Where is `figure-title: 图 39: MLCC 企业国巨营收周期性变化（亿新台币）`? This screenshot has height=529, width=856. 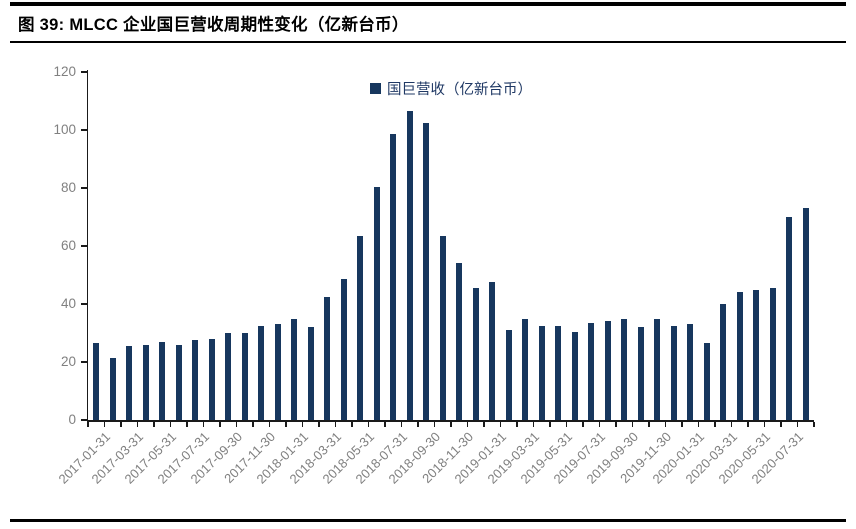 figure-title: 图 39: MLCC 企业国巨营收周期性变化（亿新台币） is located at coordinates (213, 25).